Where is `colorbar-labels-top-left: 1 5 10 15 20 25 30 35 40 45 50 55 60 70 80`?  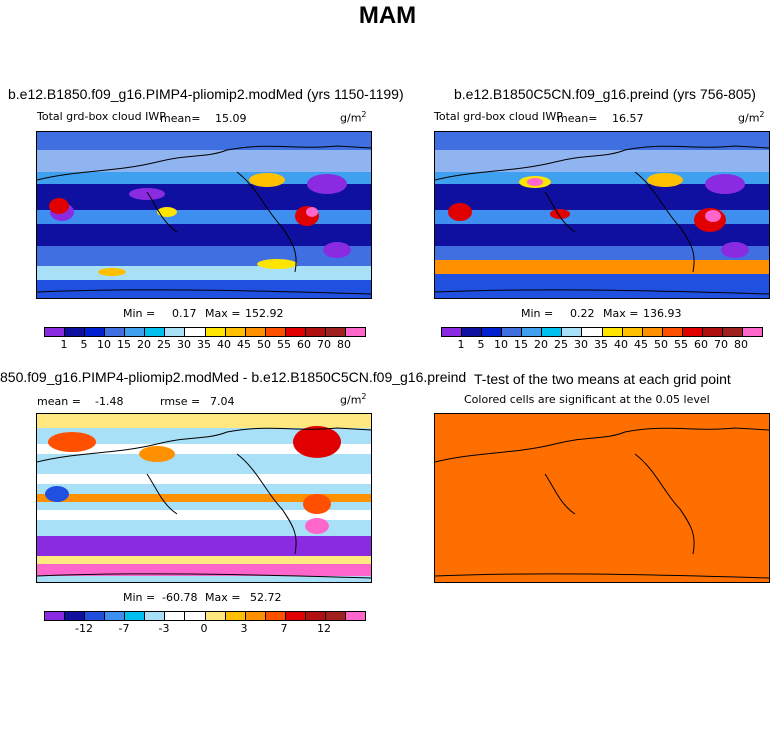 colorbar-labels-top-left: 1 5 10 15 20 25 30 35 40 45 50 55 60 70 80 is located at coordinates (204, 344).